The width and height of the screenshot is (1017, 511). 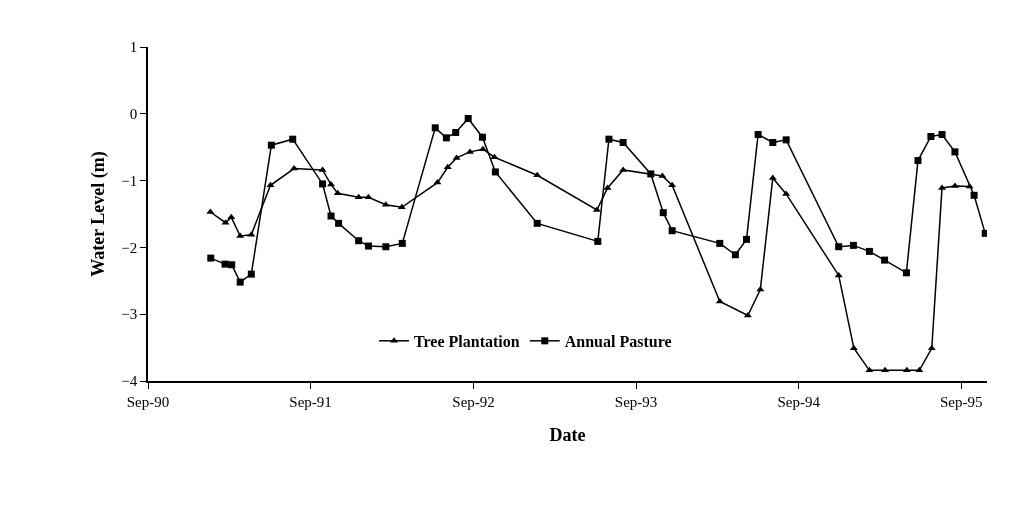 I want to click on y-tick-label: −4, so click(x=129, y=381).